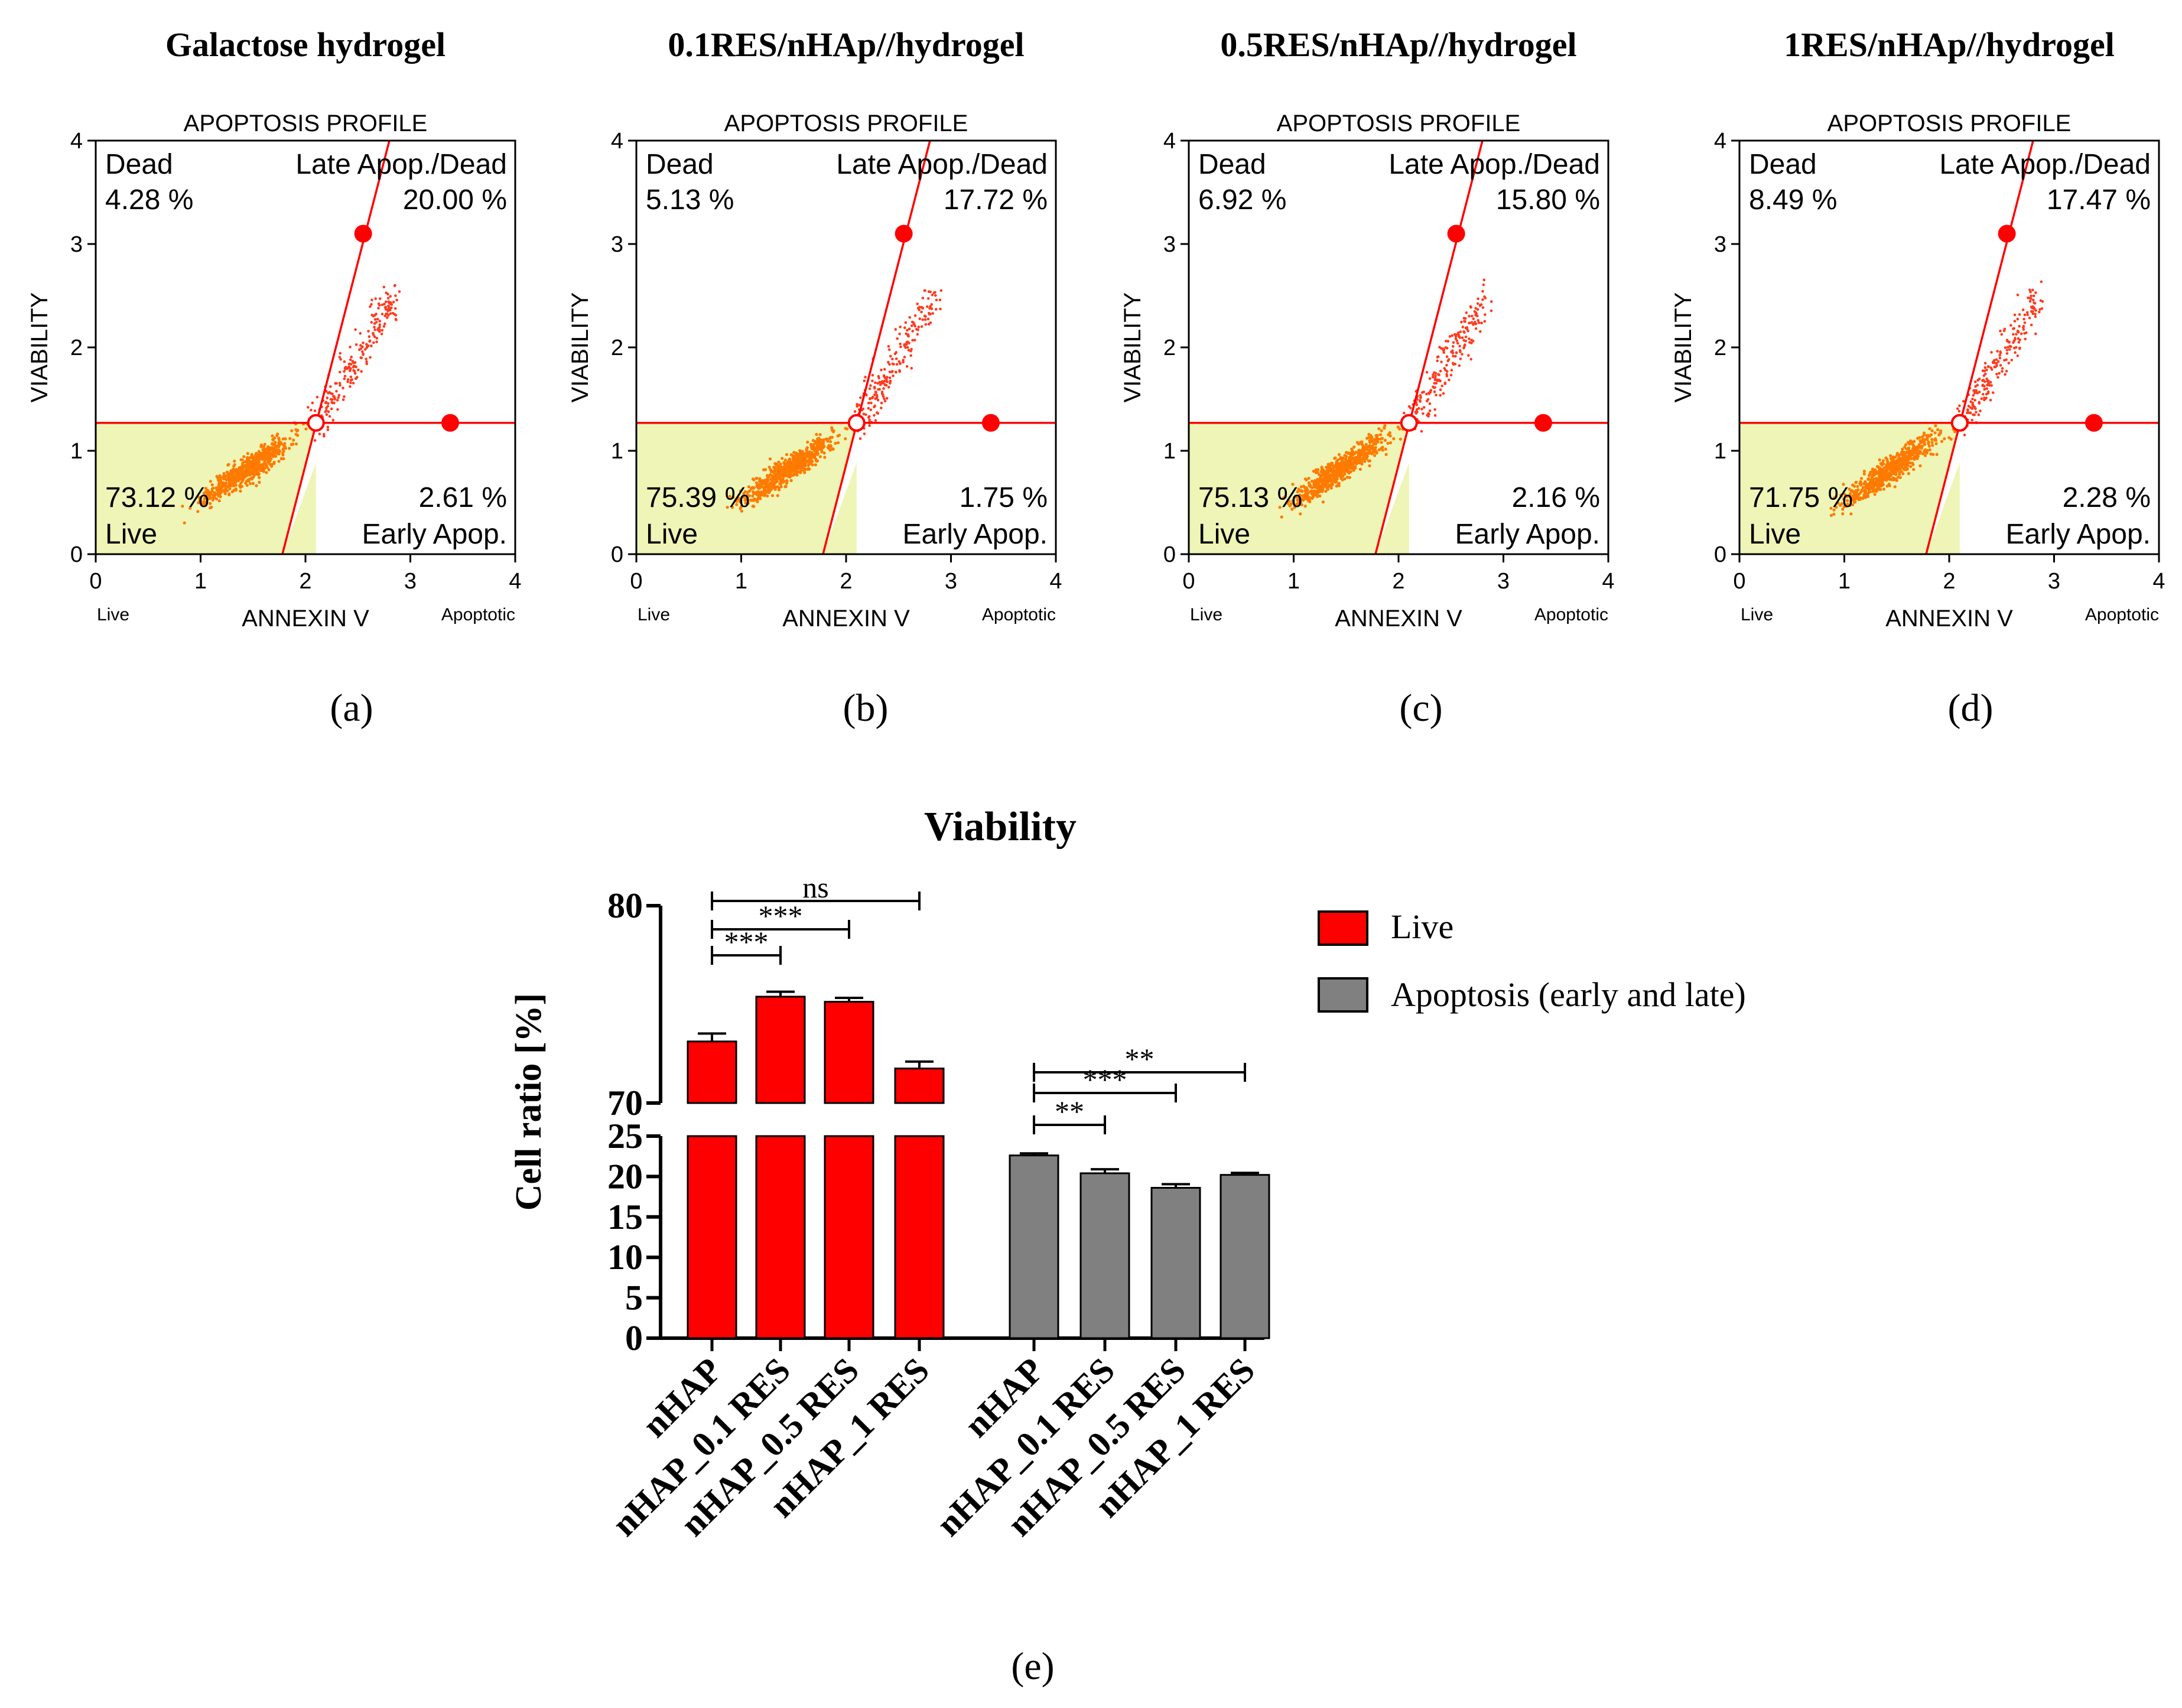  What do you see at coordinates (1720, 141) in the screenshot?
I see `y-tick-label: 4` at bounding box center [1720, 141].